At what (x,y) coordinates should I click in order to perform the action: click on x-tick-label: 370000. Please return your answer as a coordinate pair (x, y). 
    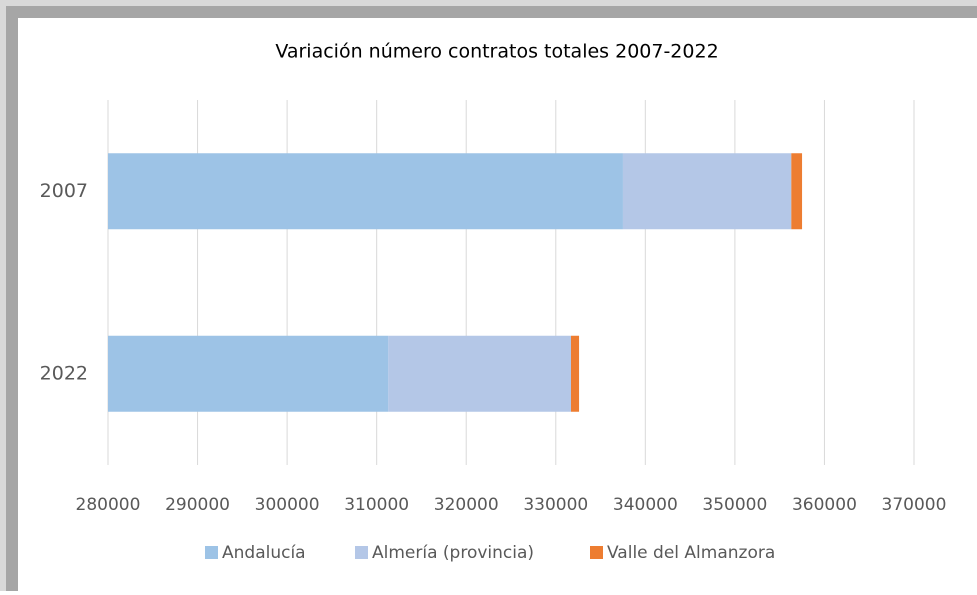
    Looking at the image, I should click on (914, 505).